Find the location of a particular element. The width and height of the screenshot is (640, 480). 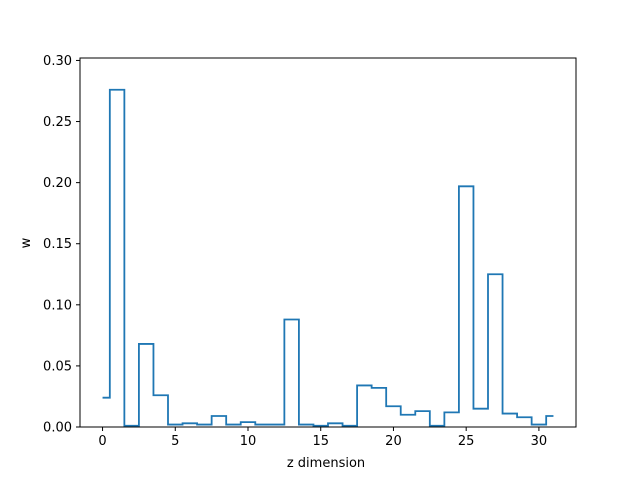

y-tick-label: 0.05 is located at coordinates (57, 366).